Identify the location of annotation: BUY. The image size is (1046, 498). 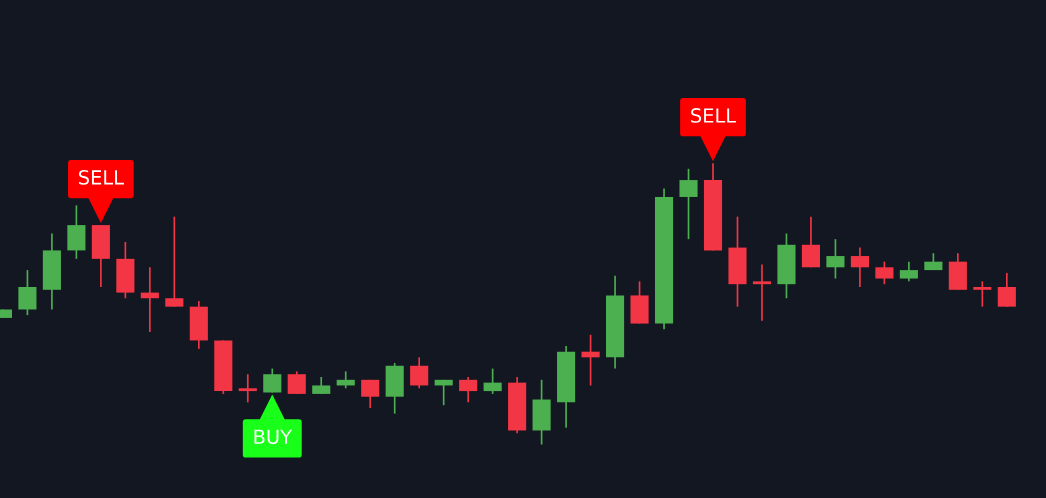
(273, 437).